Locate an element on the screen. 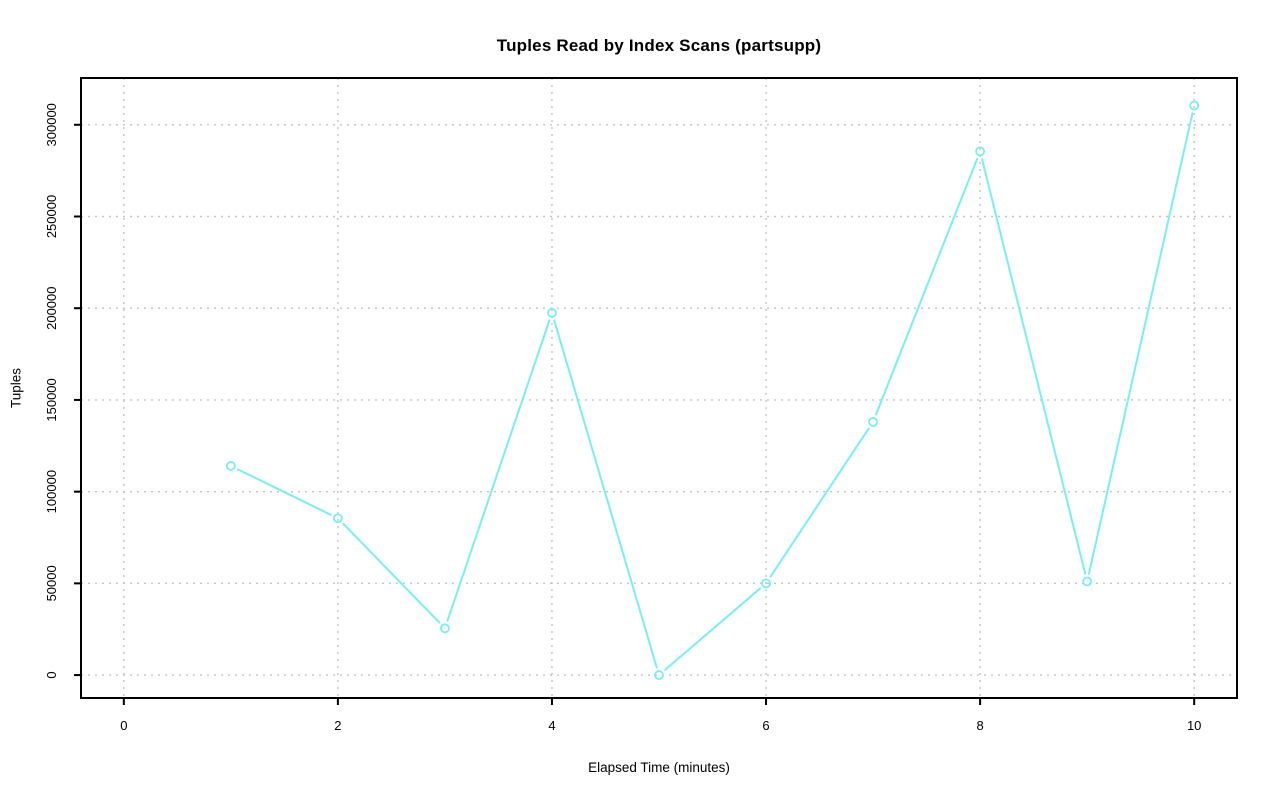 The height and width of the screenshot is (801, 1280). chart-title: Tuples Read by Index Scans (partsupp) is located at coordinates (659, 45).